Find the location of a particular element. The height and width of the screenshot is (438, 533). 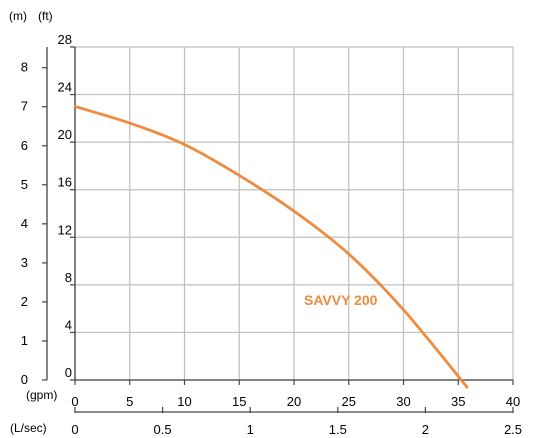

series-label: SAVVY 200 is located at coordinates (341, 300).